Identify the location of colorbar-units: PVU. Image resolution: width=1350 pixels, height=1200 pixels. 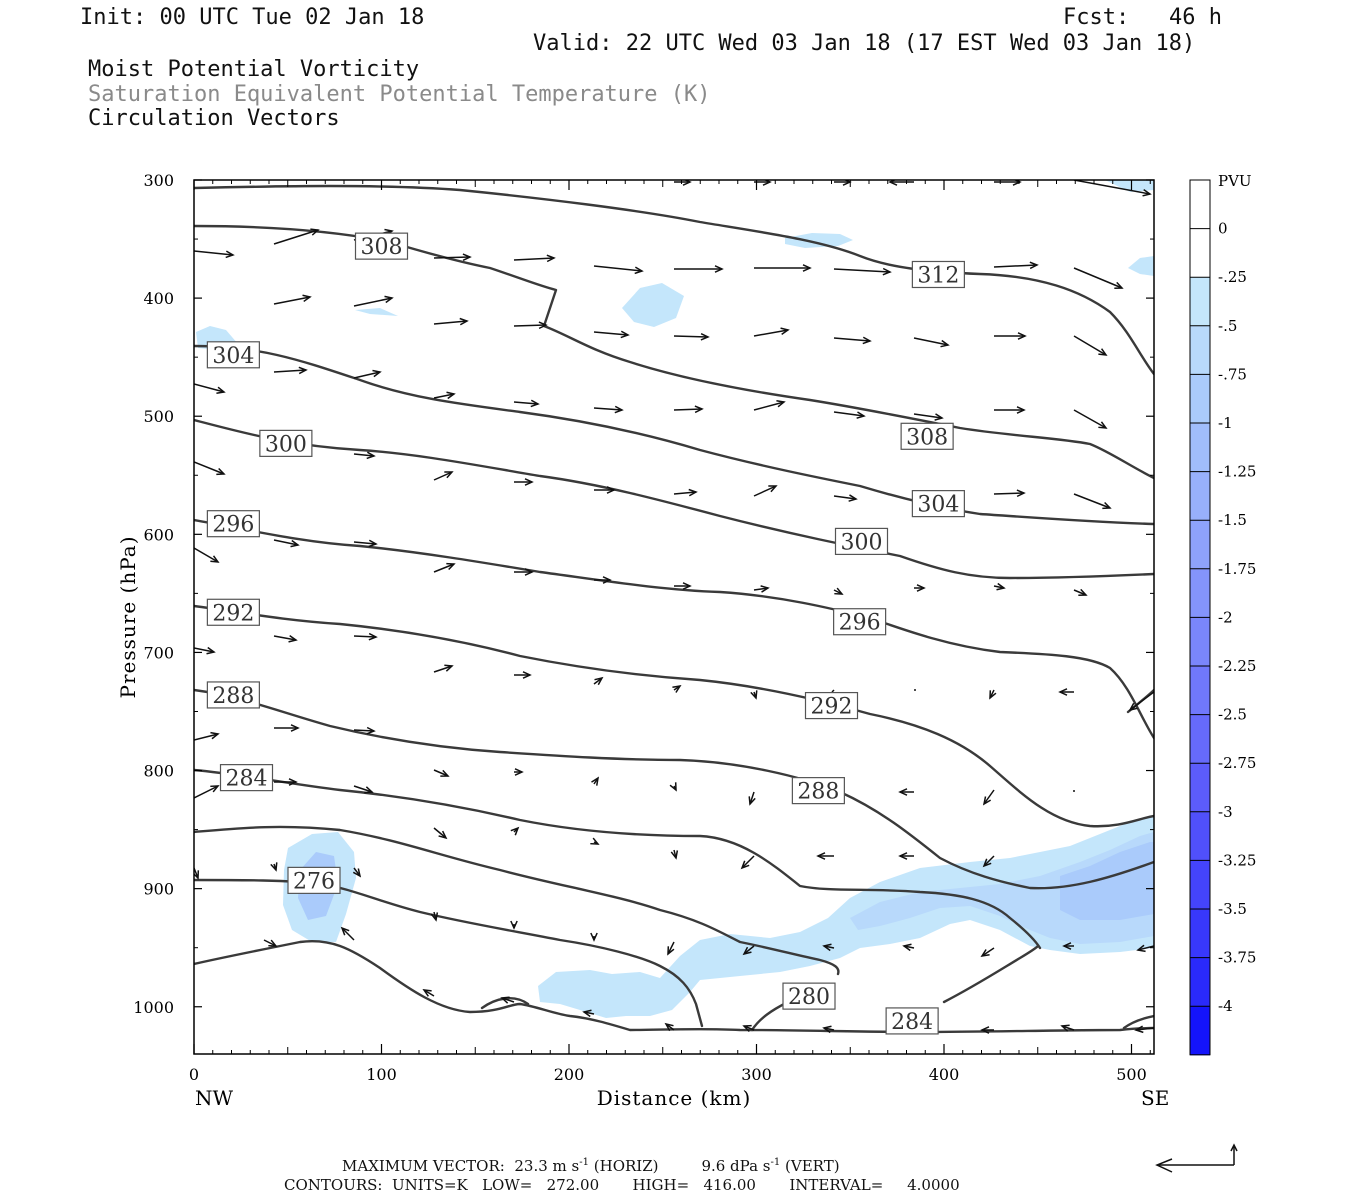
(1235, 181).